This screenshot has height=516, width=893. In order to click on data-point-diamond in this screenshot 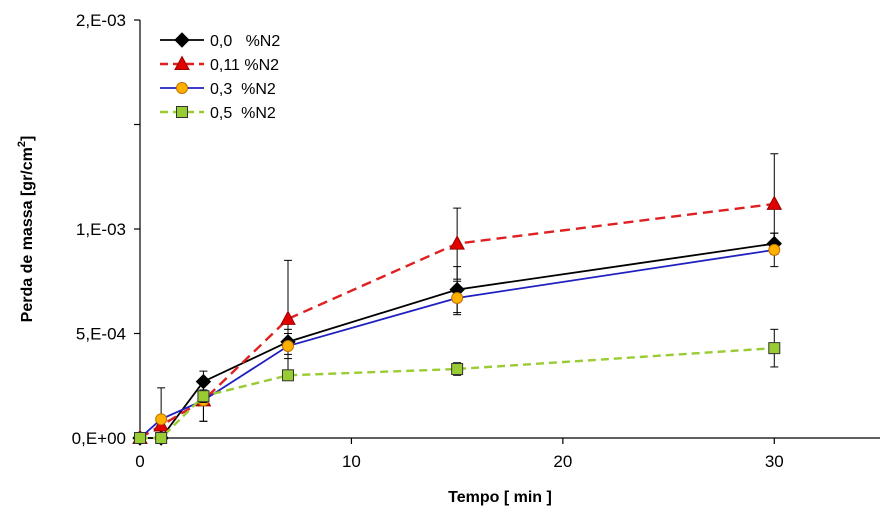, I will do `click(182, 40)`.